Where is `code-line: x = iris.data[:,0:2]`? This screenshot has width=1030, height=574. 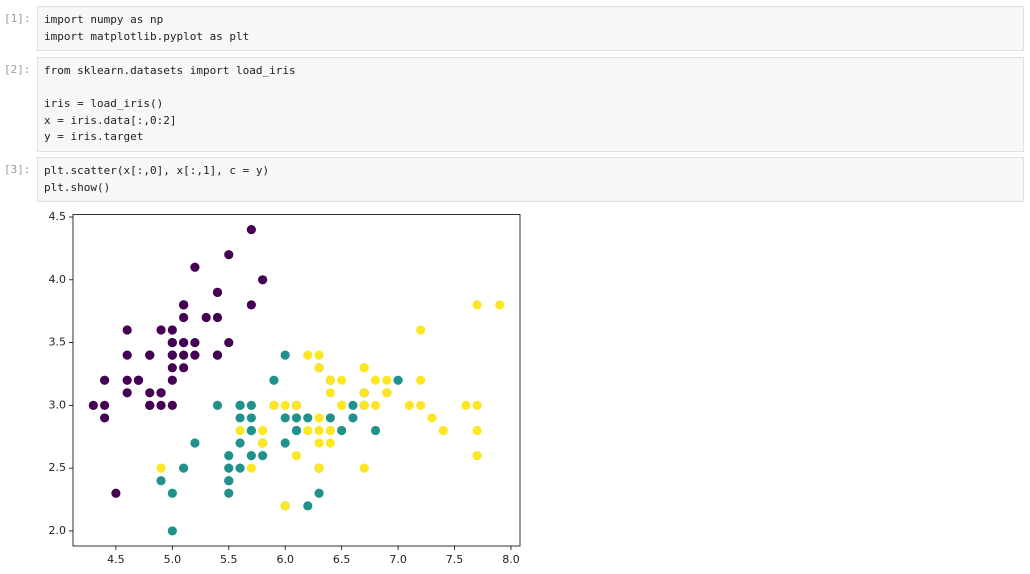
code-line: x = iris.data[:,0:2] is located at coordinates (110, 120).